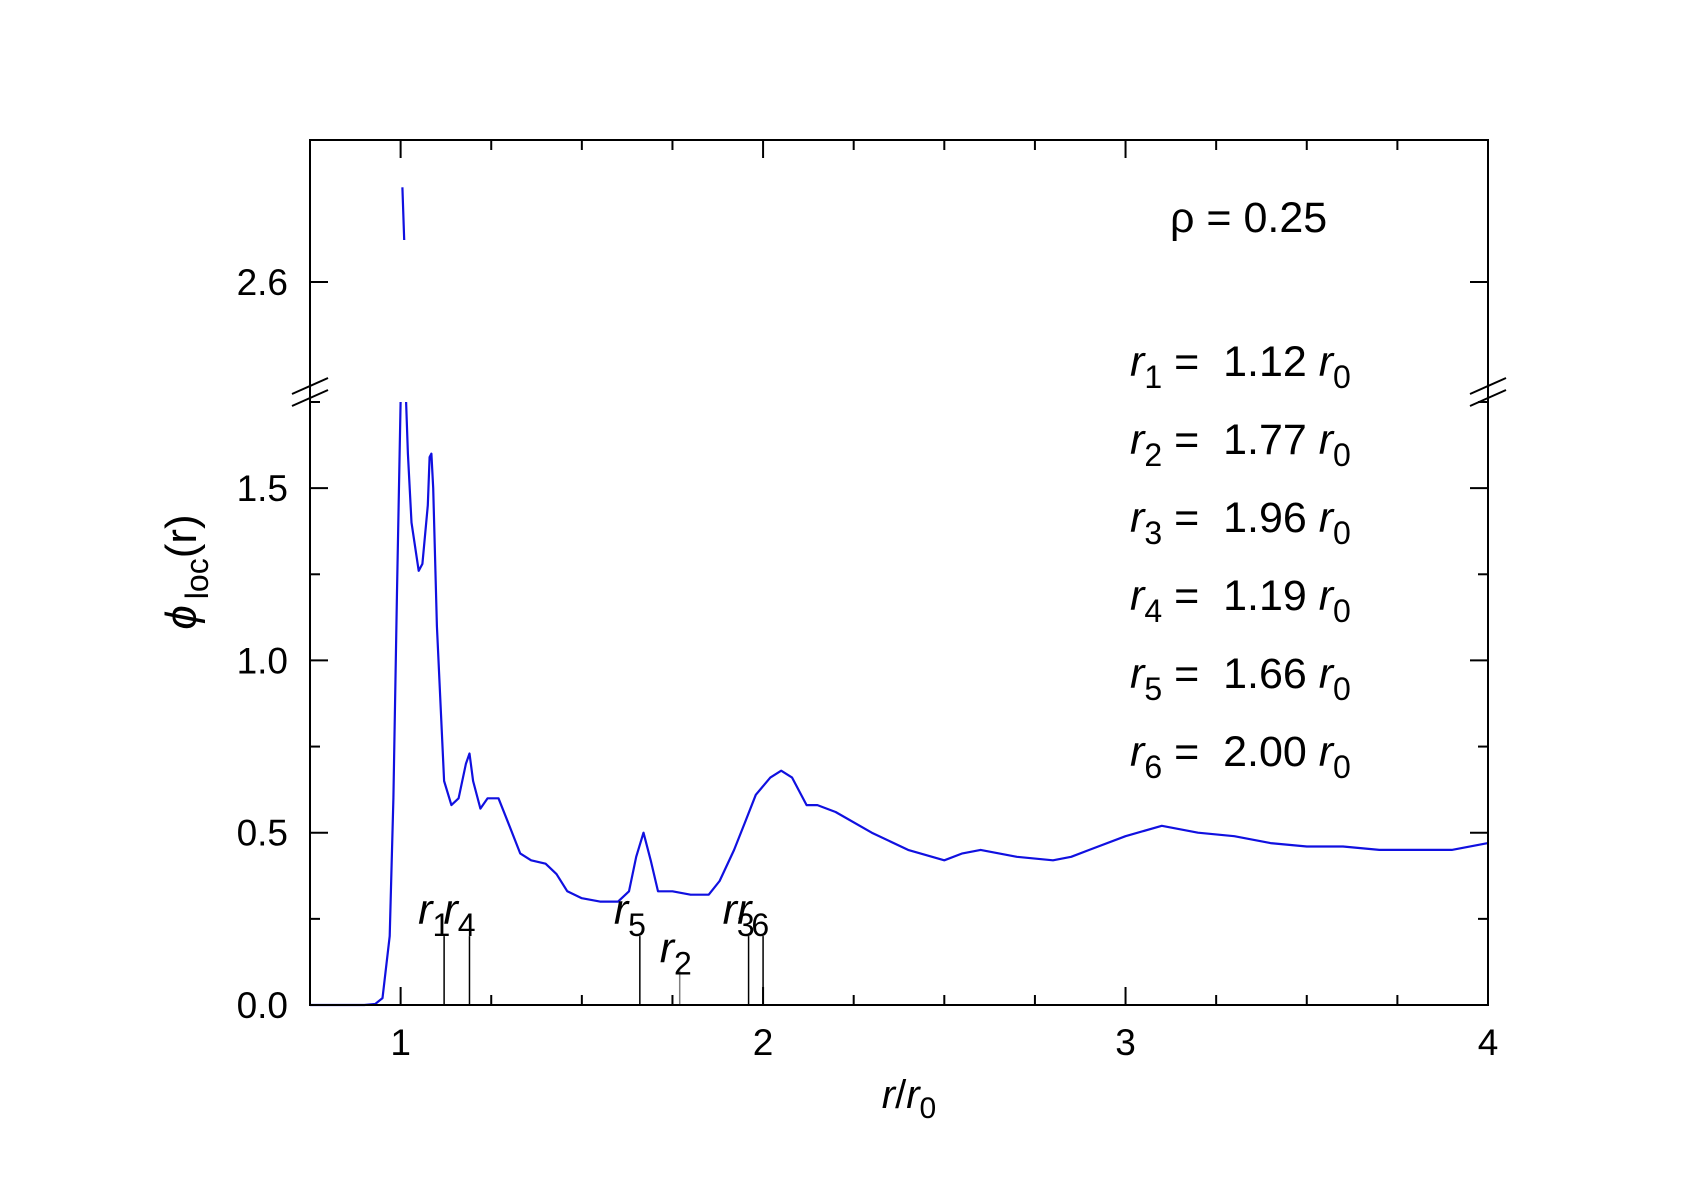 The image size is (1702, 1188). Describe the element at coordinates (400, 1042) in the screenshot. I see `x-tick-label: 1` at that location.